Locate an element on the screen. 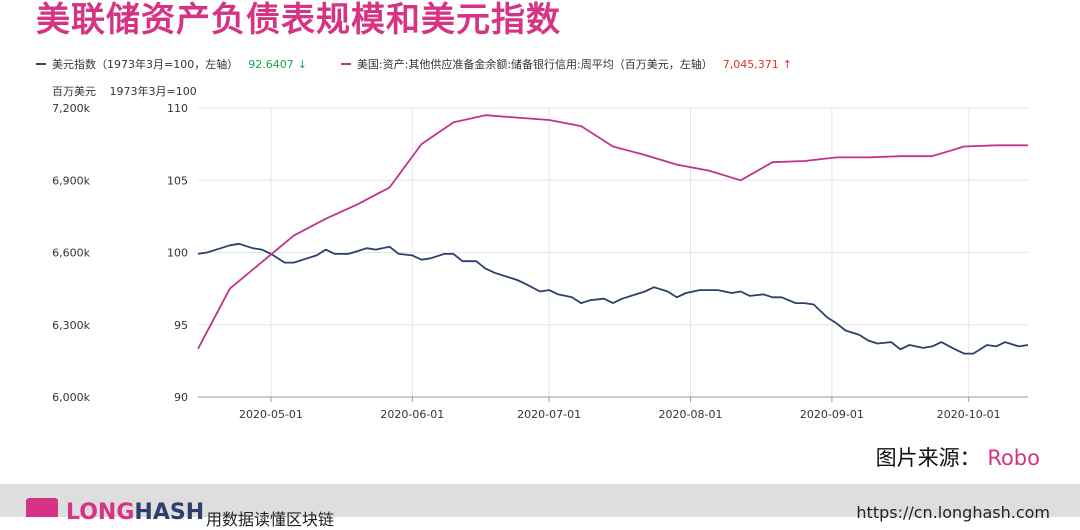  x-tick-label: 2020-06-01 is located at coordinates (412, 414).